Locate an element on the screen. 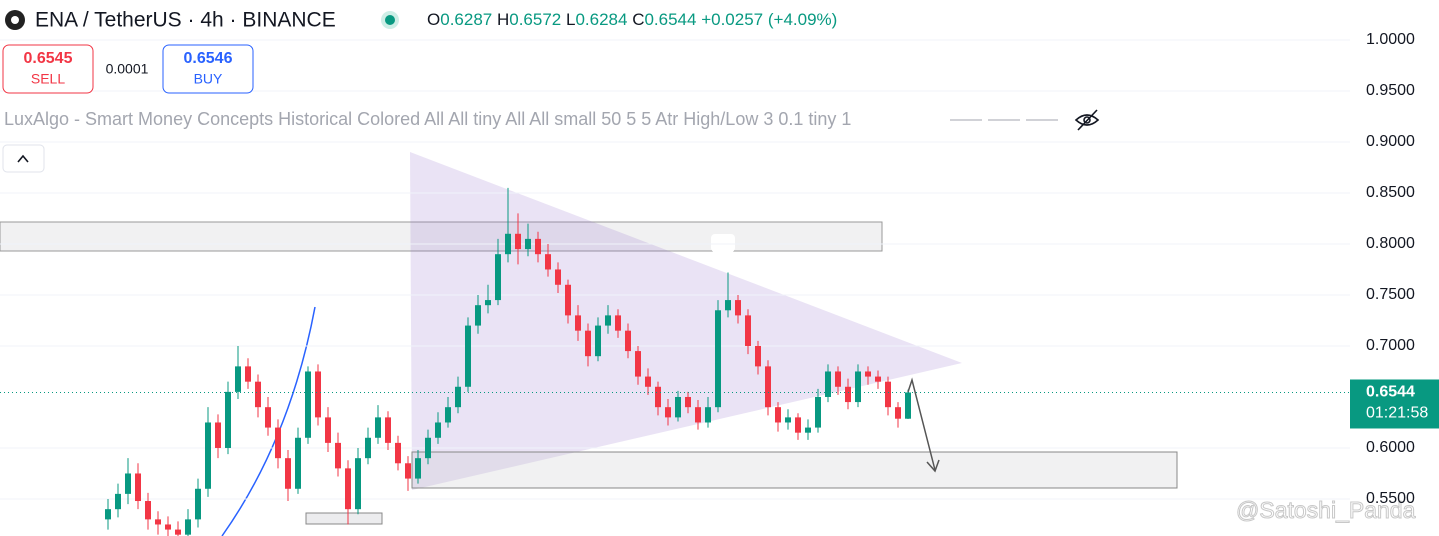 The height and width of the screenshot is (536, 1439). sell-button is located at coordinates (48, 69).